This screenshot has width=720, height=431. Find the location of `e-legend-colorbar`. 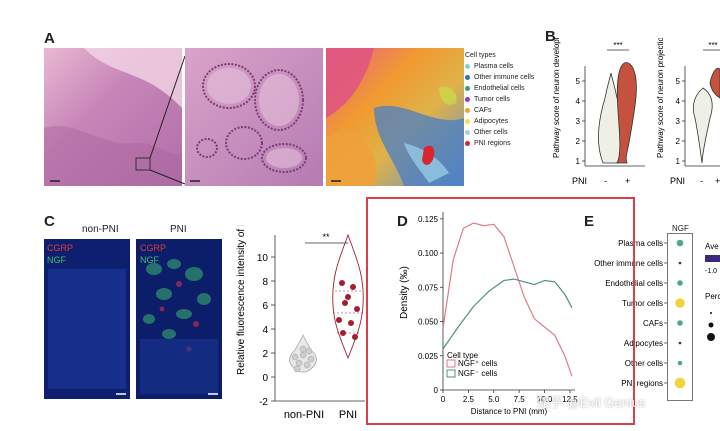

e-legend-colorbar is located at coordinates (712, 258).